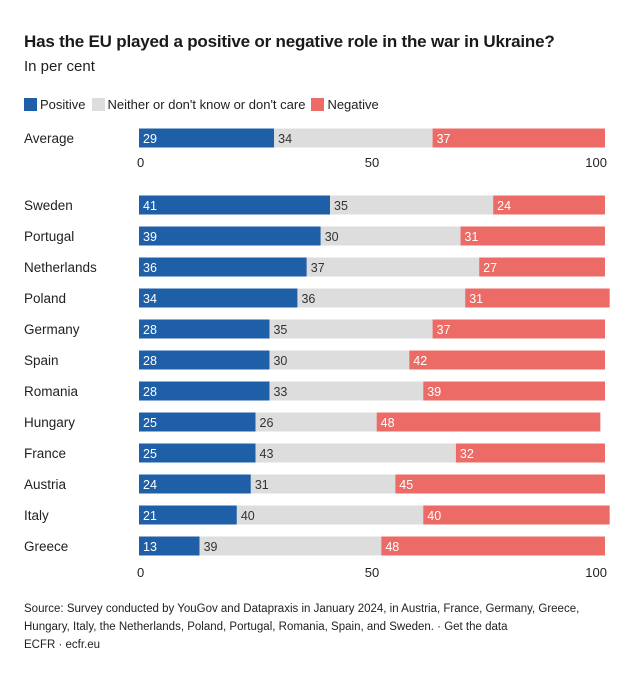  I want to click on data-label-neither-greece: 39, so click(211, 547).